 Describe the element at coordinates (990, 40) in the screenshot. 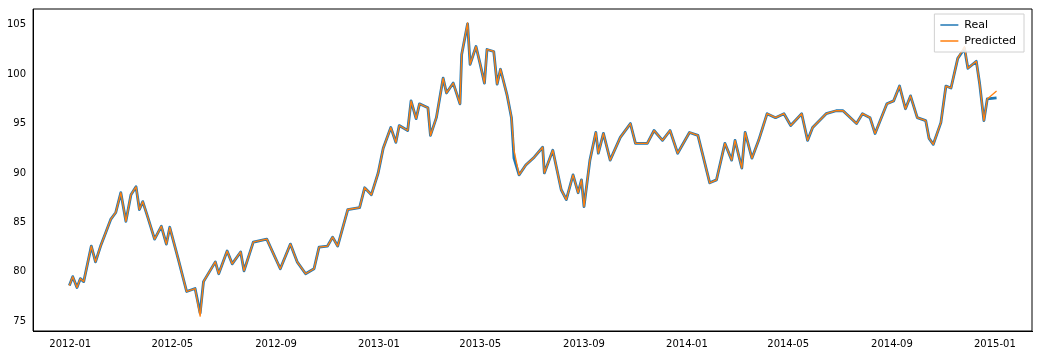

I see `legend-label: Predicted` at that location.